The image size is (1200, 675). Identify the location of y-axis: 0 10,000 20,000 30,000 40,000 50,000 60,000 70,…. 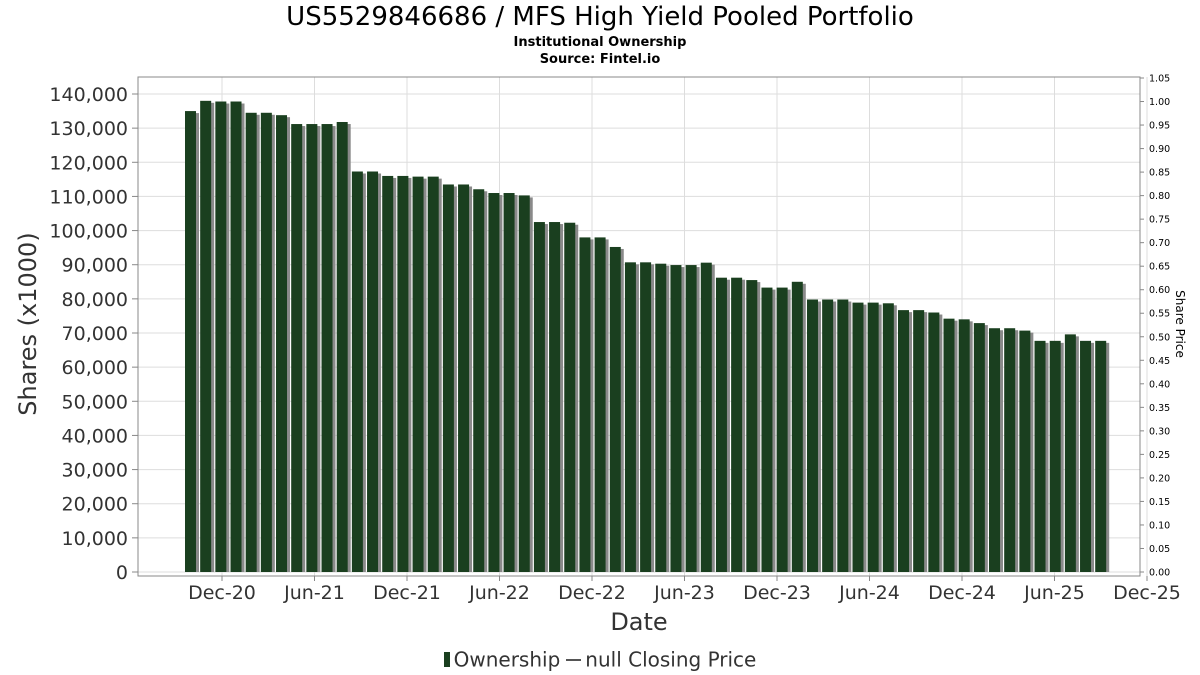
(93, 334).